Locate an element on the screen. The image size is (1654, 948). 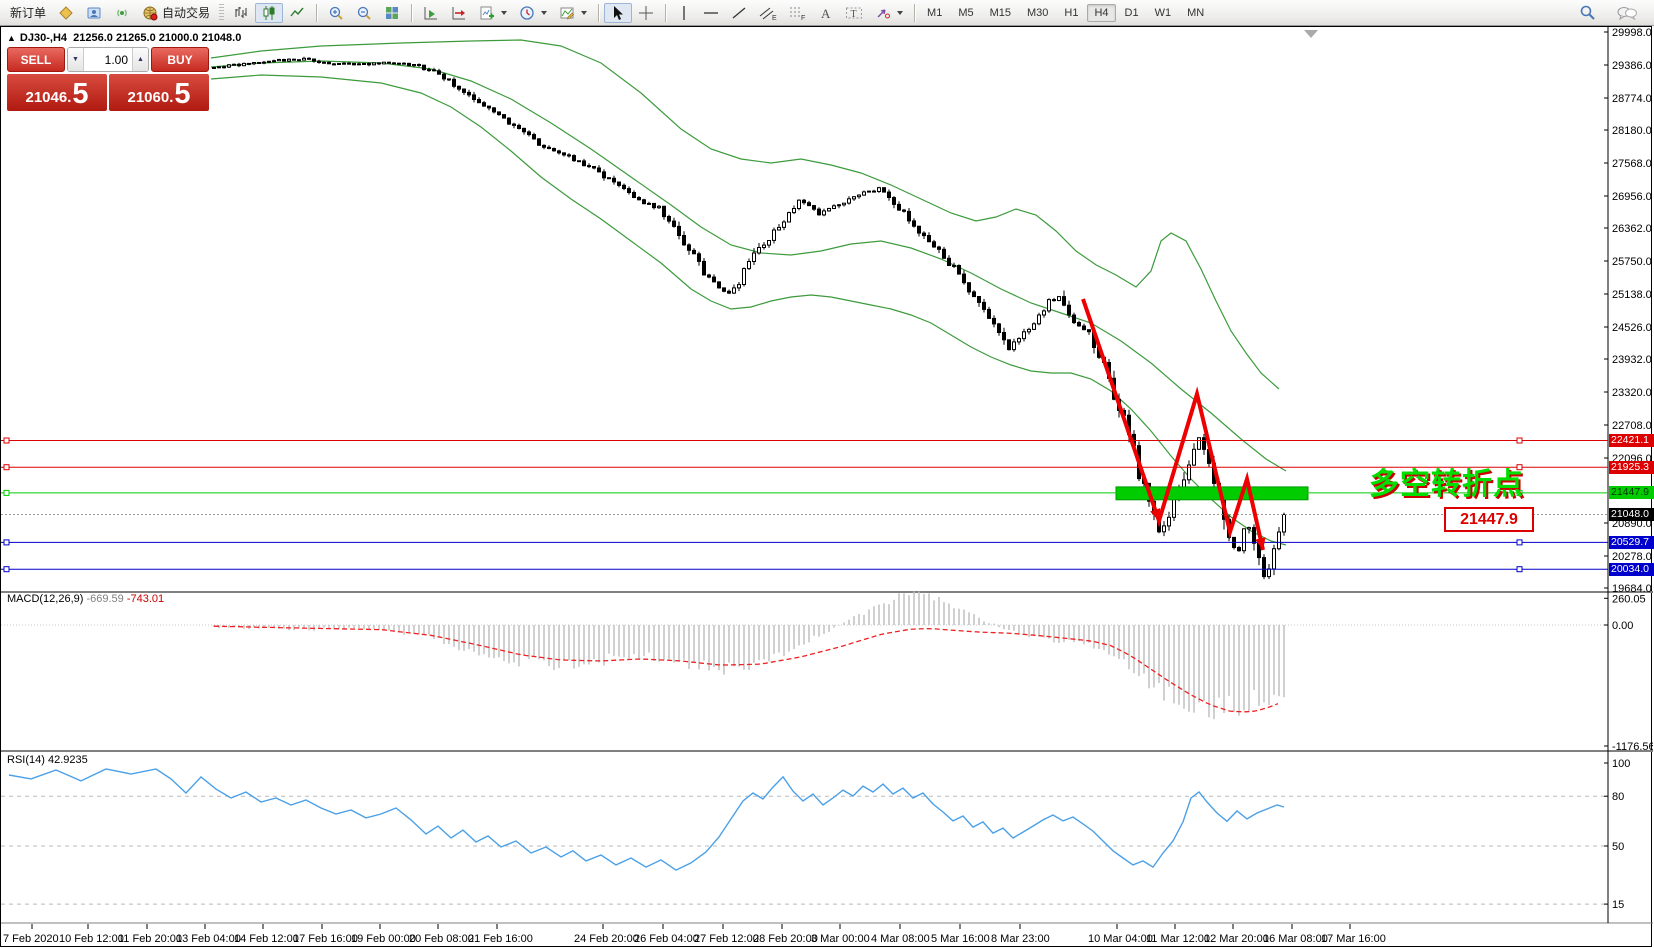
svg-text: 20278.0 is located at coordinates (1632, 557).